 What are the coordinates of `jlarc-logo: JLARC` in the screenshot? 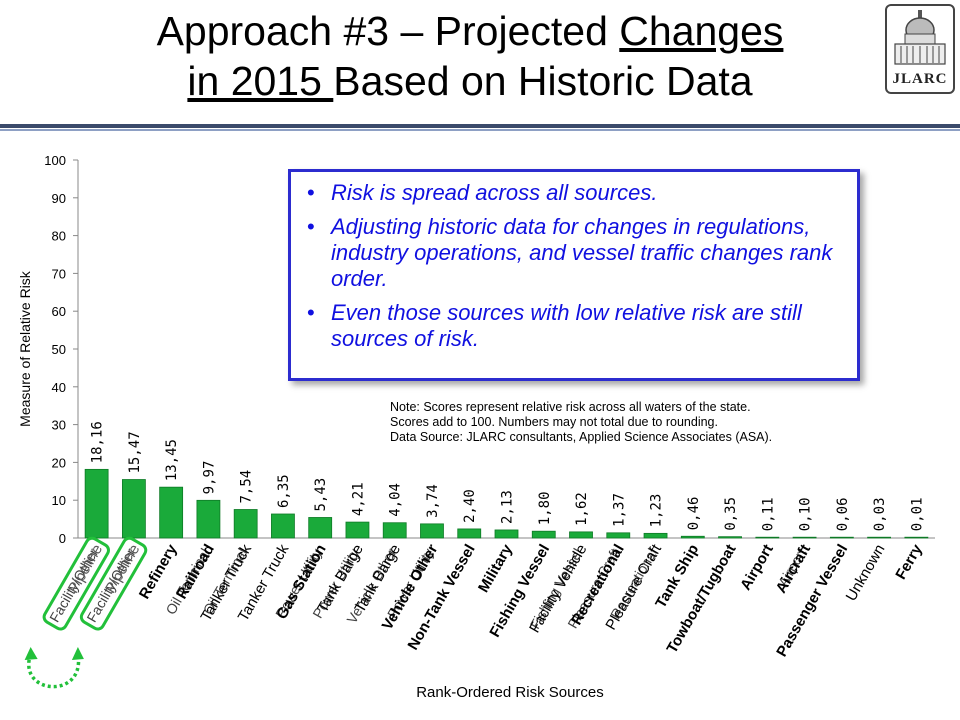 It's located at (920, 49).